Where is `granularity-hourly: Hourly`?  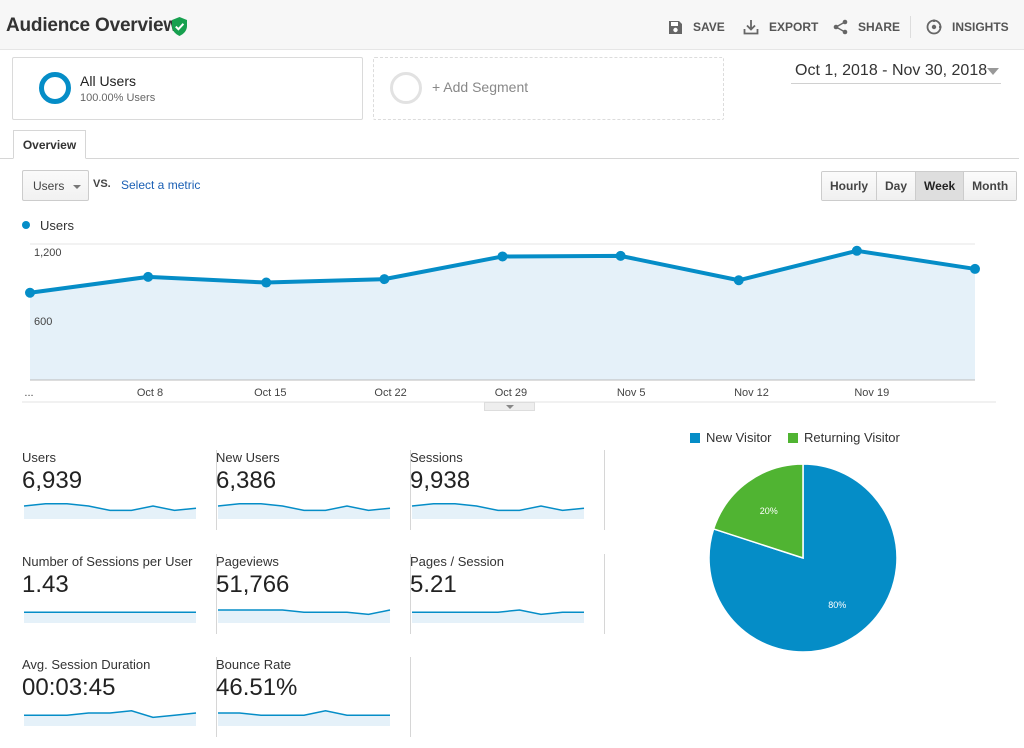
granularity-hourly: Hourly is located at coordinates (850, 186).